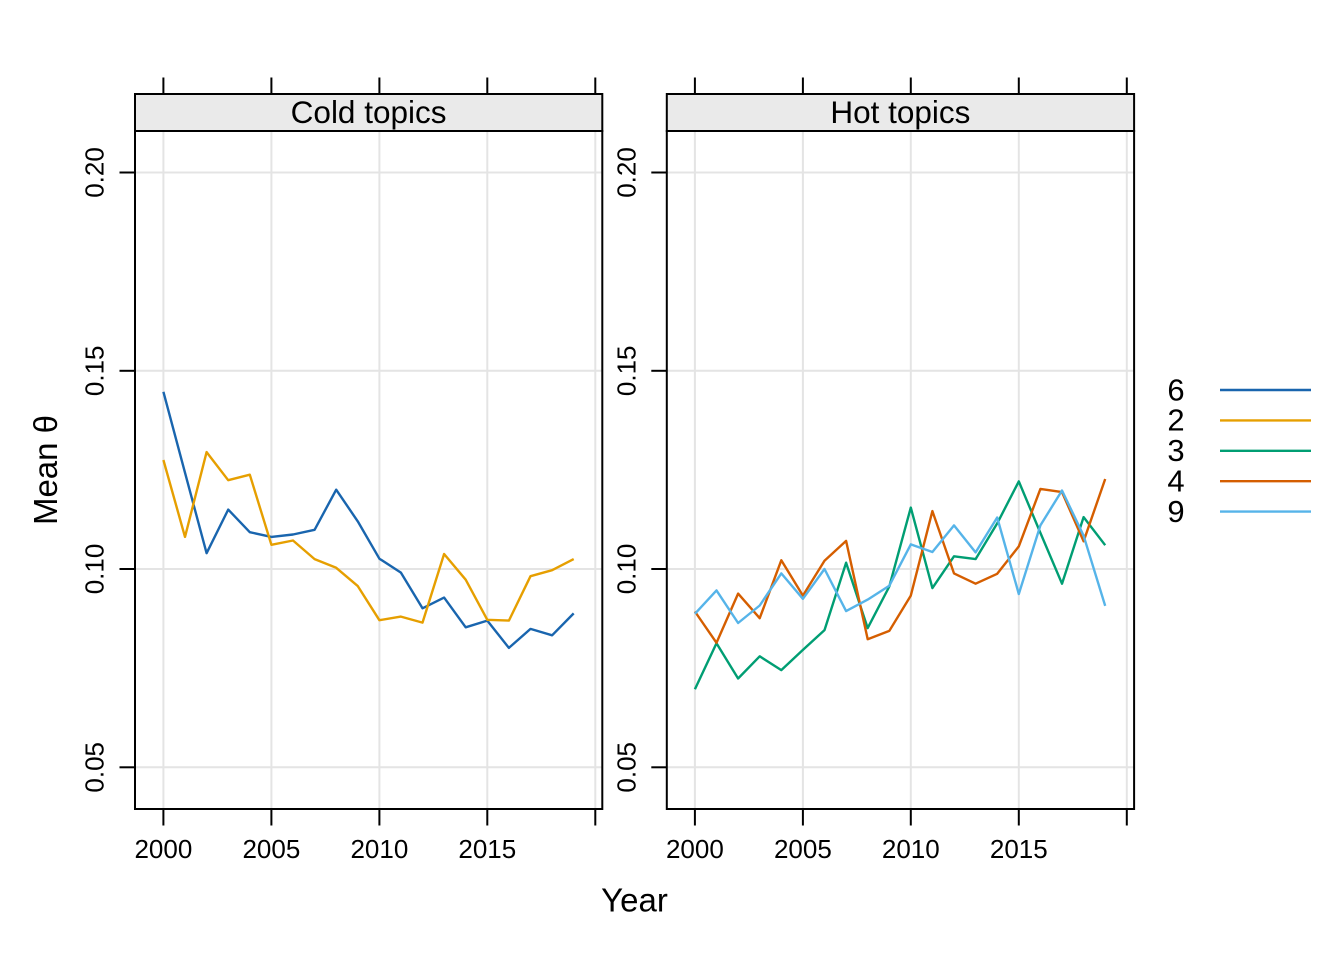 The width and height of the screenshot is (1344, 960). Describe the element at coordinates (1175, 481) in the screenshot. I see `svg-text: 4` at that location.